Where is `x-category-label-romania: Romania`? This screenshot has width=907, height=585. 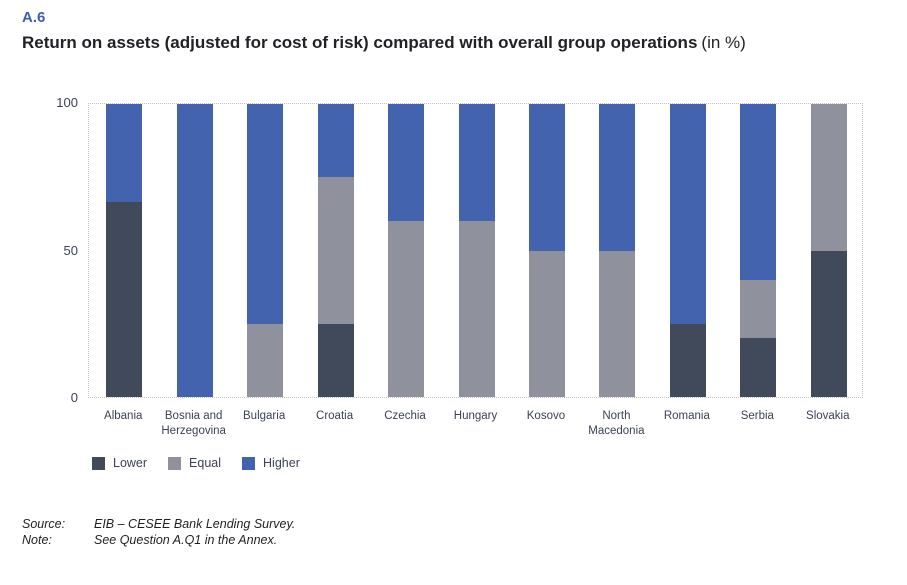
x-category-label-romania: Romania is located at coordinates (686, 416).